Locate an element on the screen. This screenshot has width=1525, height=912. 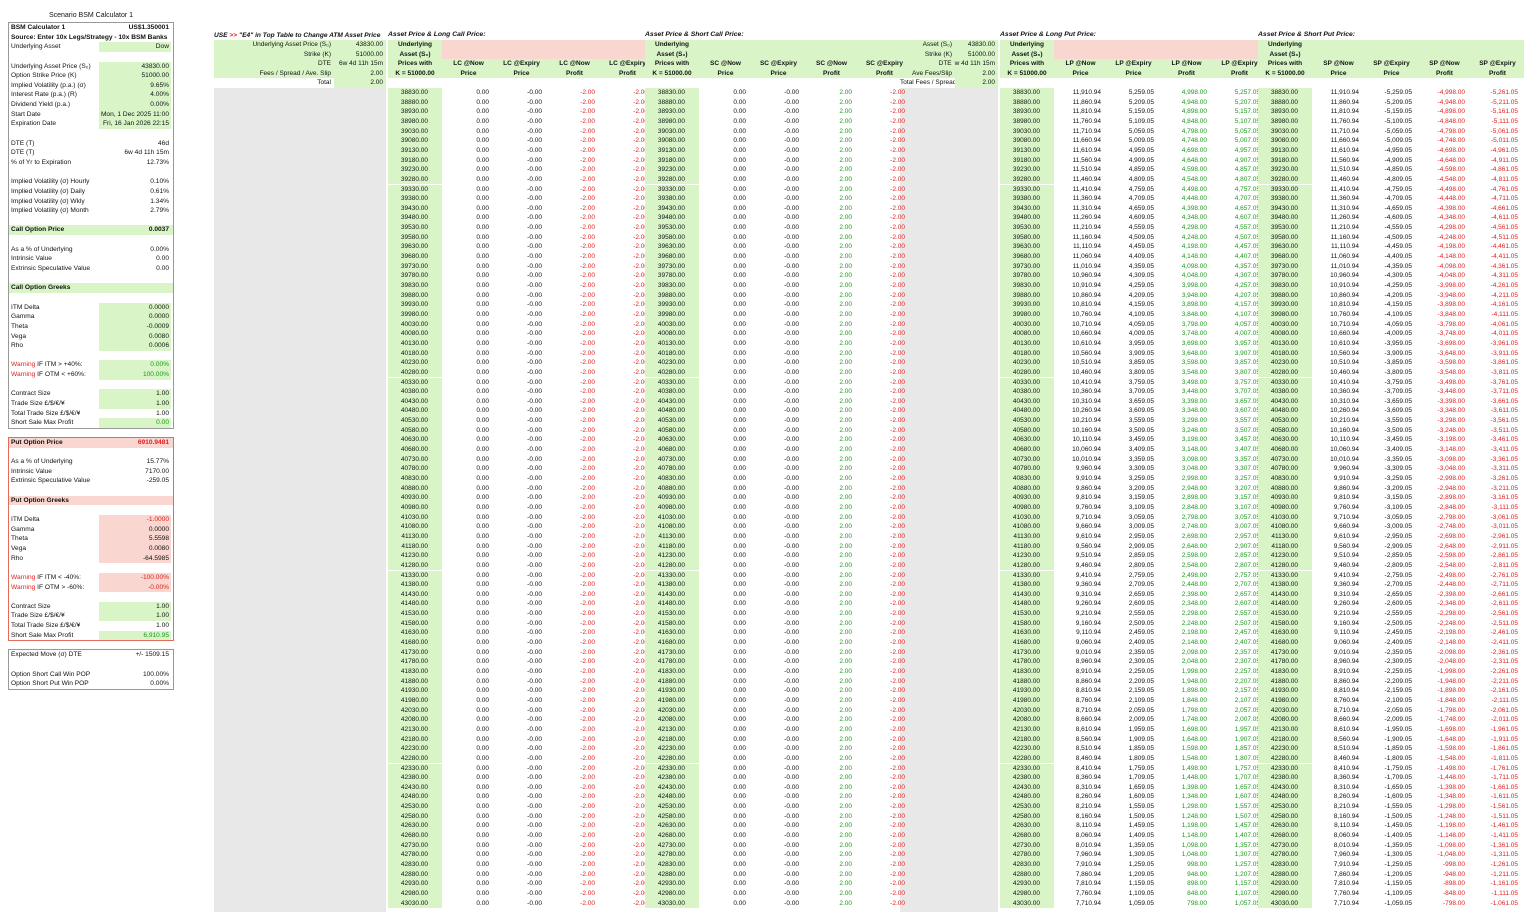
calc-row: Warning IF ITM > +40%: 0.00% is located at coordinates (91, 365).